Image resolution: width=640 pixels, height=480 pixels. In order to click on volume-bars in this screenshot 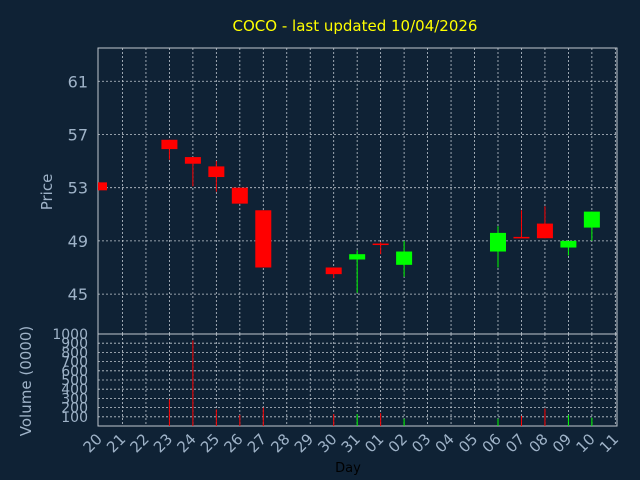, I will do `click(380, 383)`.